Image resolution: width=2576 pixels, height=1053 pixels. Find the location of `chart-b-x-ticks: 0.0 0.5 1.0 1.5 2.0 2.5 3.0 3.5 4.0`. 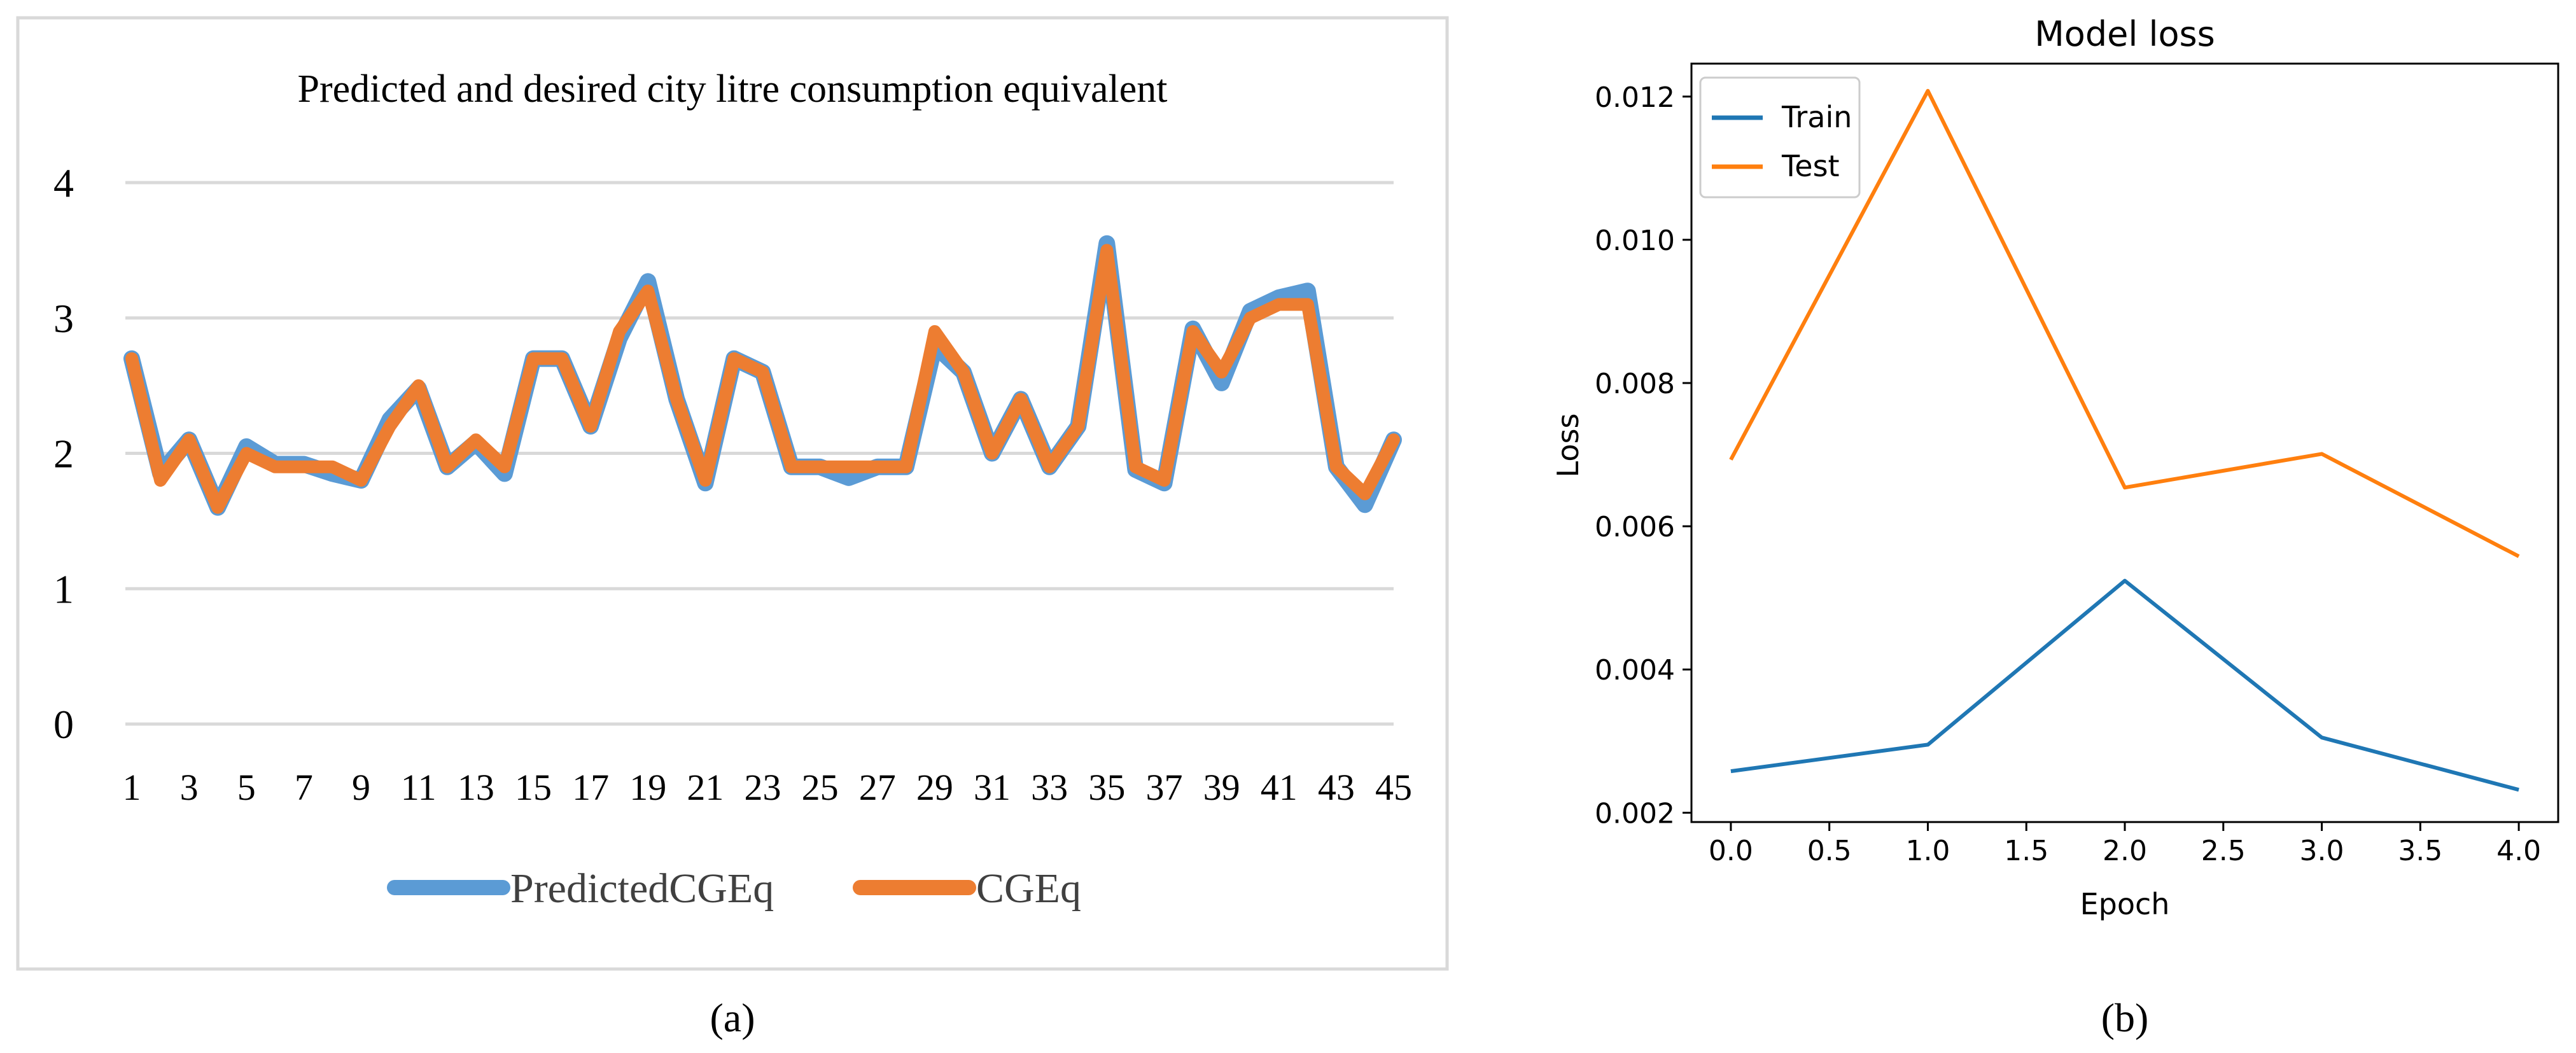

chart-b-x-ticks: 0.0 0.5 1.0 1.5 2.0 2.5 3.0 3.5 4.0 is located at coordinates (2125, 844).